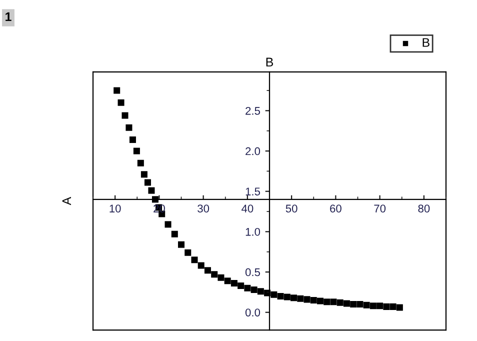 The width and height of the screenshot is (477, 341). Describe the element at coordinates (9, 16) in the screenshot. I see `text: 1` at that location.